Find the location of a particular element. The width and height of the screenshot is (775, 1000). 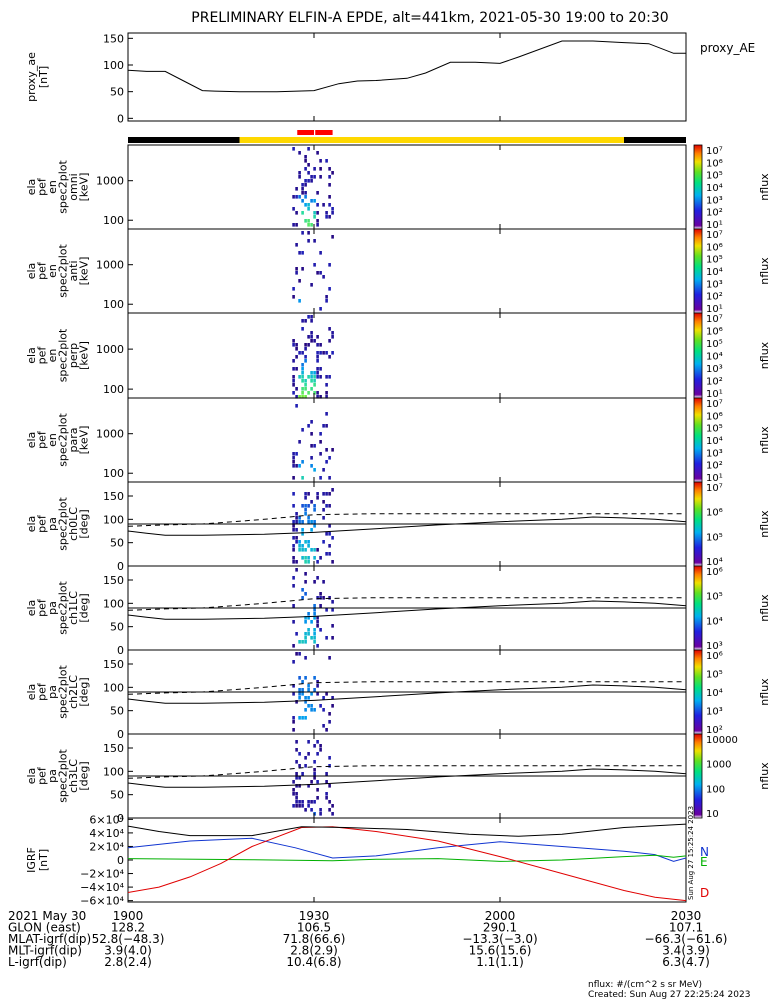

y-axis-label: IGRF is located at coordinates (31, 860).